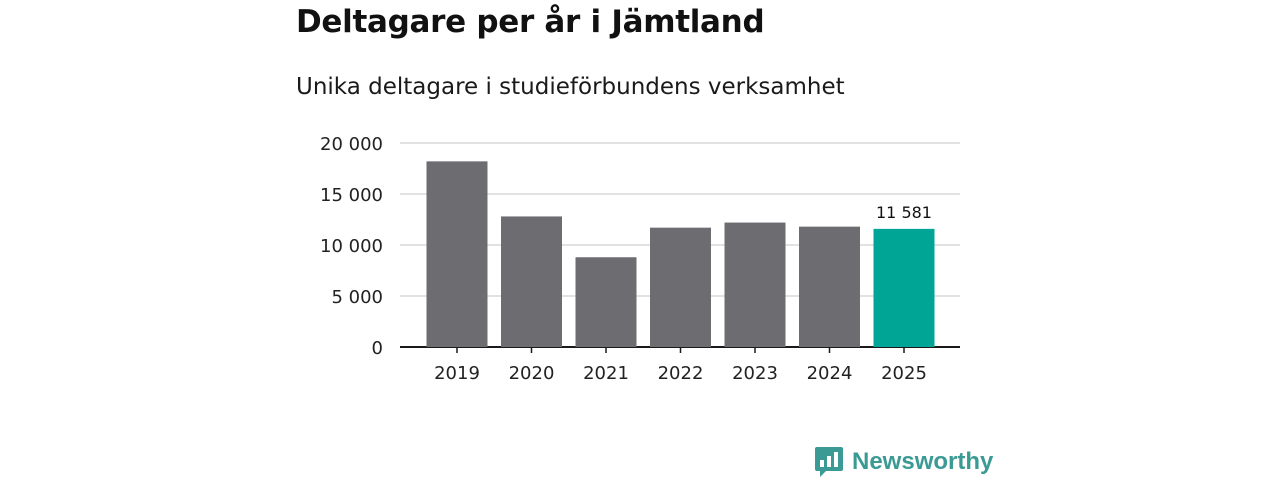 This screenshot has width=1280, height=480. What do you see at coordinates (351, 195) in the screenshot?
I see `y-tick-label: 15 000` at bounding box center [351, 195].